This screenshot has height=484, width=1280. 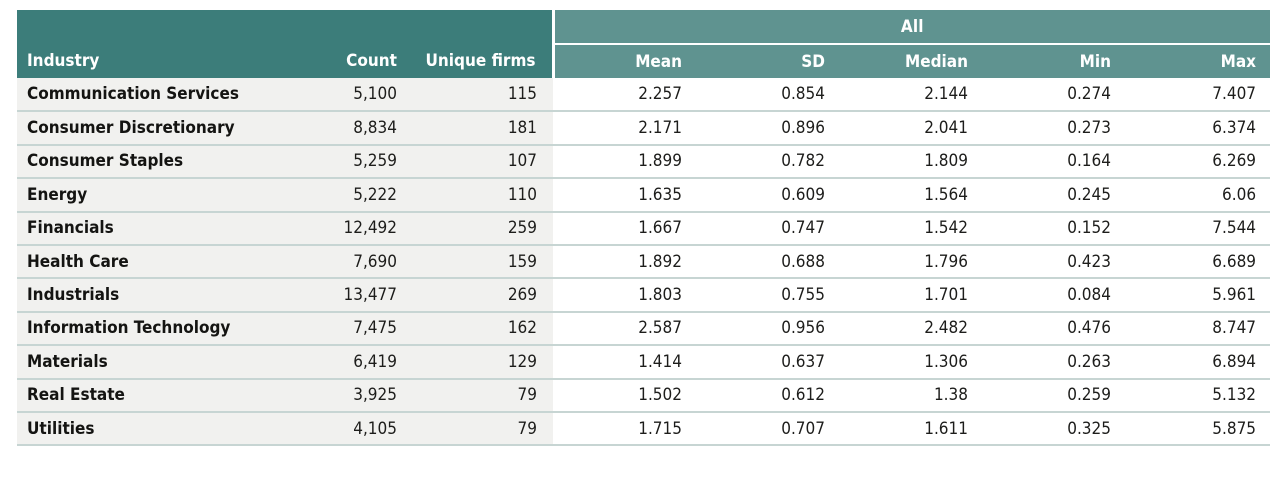 What do you see at coordinates (624, 361) in the screenshot?
I see `cell-mean: 1.414` at bounding box center [624, 361].